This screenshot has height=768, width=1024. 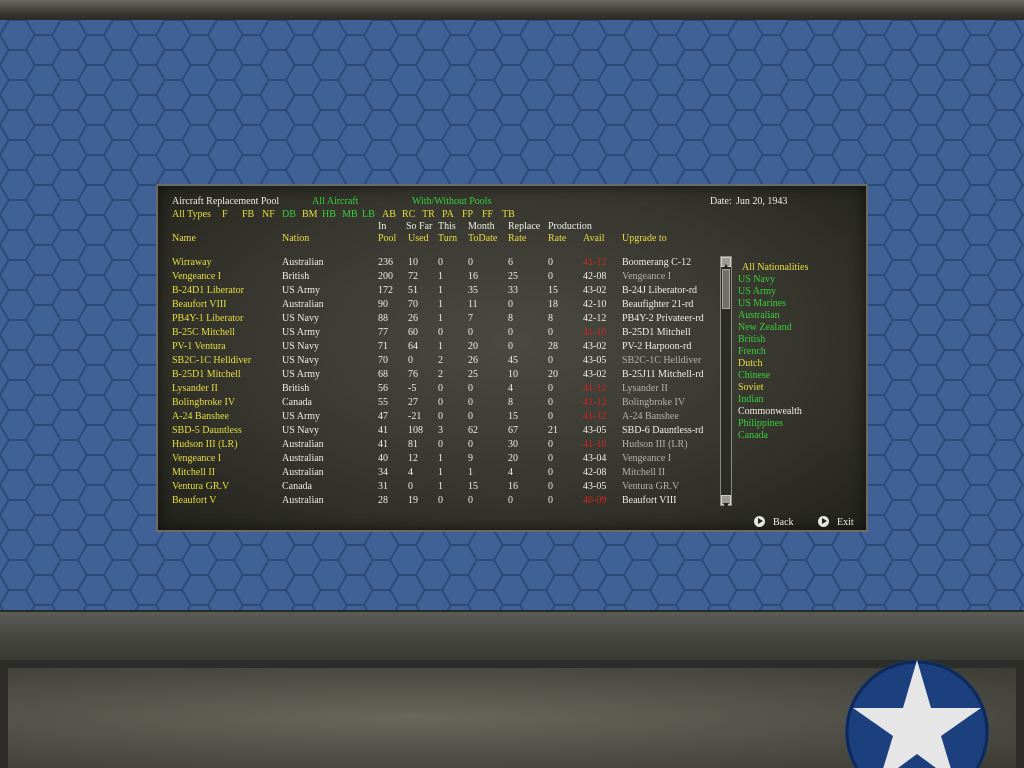 I want to click on scroll-down-arrow-icon, so click(x=726, y=501).